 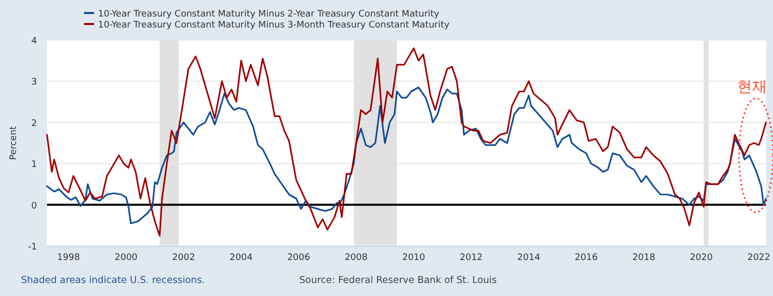 I want to click on y-tick-label: 2, so click(x=34, y=123).